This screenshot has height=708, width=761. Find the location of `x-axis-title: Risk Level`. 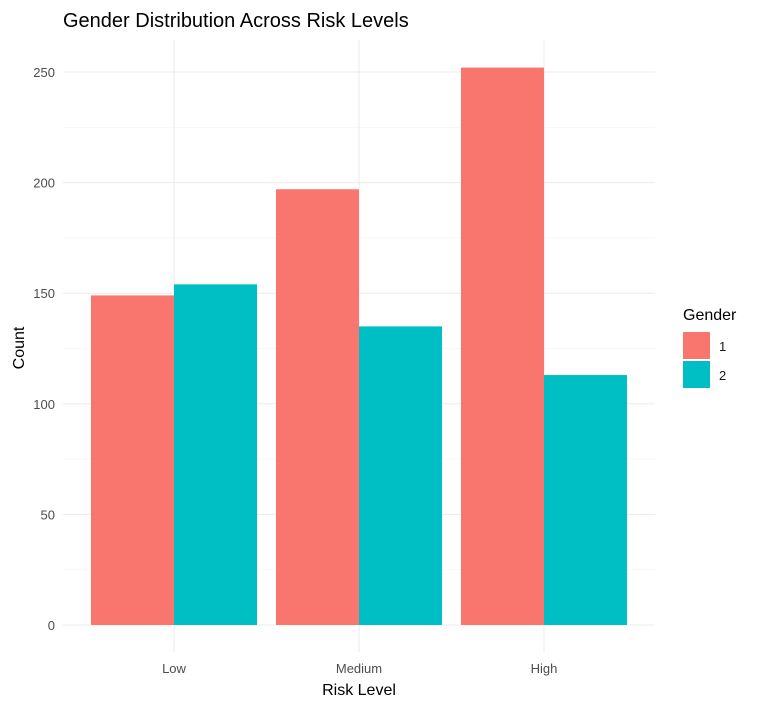

x-axis-title: Risk Level is located at coordinates (359, 690).